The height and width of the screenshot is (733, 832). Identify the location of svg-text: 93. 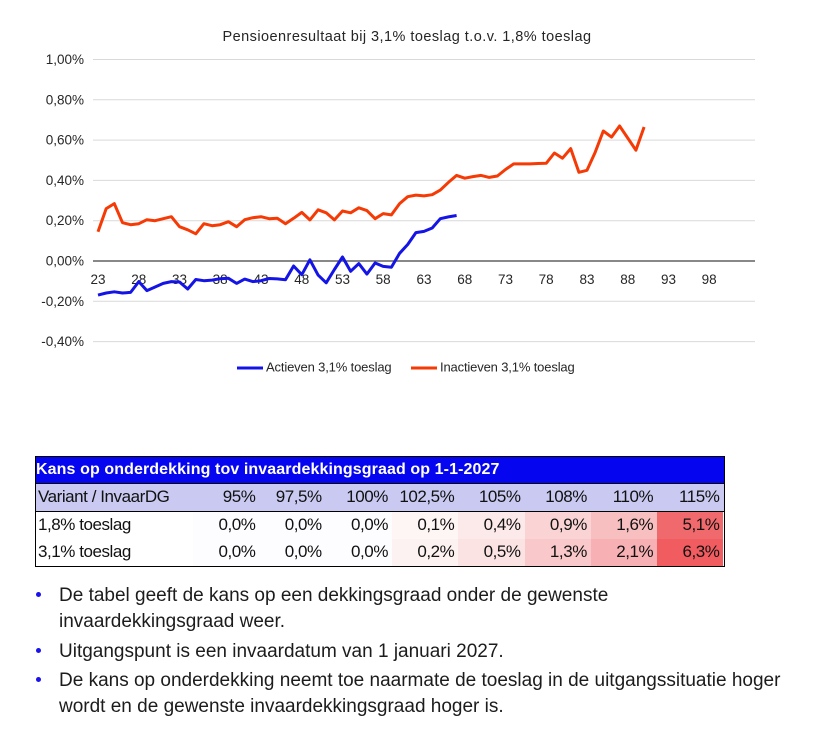
(668, 279).